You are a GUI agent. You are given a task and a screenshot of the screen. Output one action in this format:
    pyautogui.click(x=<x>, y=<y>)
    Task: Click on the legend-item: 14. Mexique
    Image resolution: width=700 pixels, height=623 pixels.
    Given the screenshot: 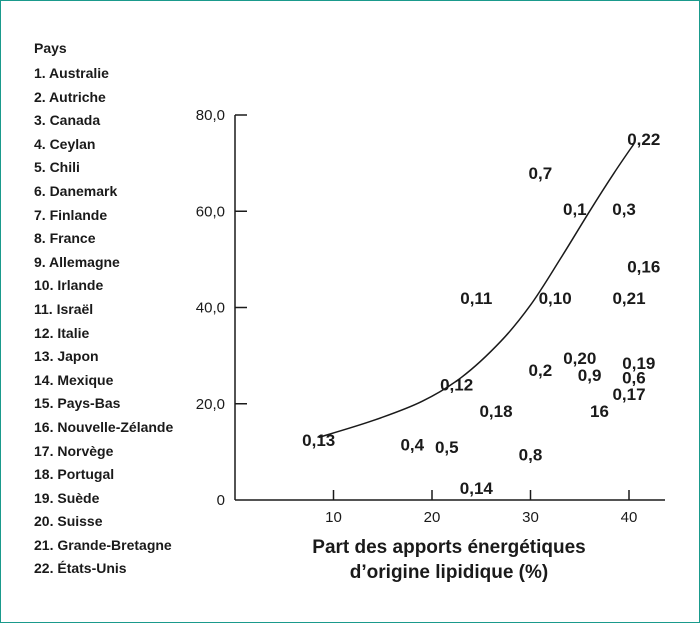 What is the action you would take?
    pyautogui.click(x=74, y=379)
    